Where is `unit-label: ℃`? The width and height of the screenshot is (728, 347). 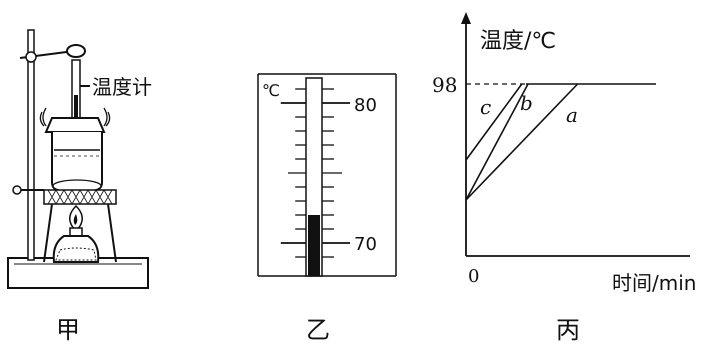 unit-label: ℃ is located at coordinates (271, 90).